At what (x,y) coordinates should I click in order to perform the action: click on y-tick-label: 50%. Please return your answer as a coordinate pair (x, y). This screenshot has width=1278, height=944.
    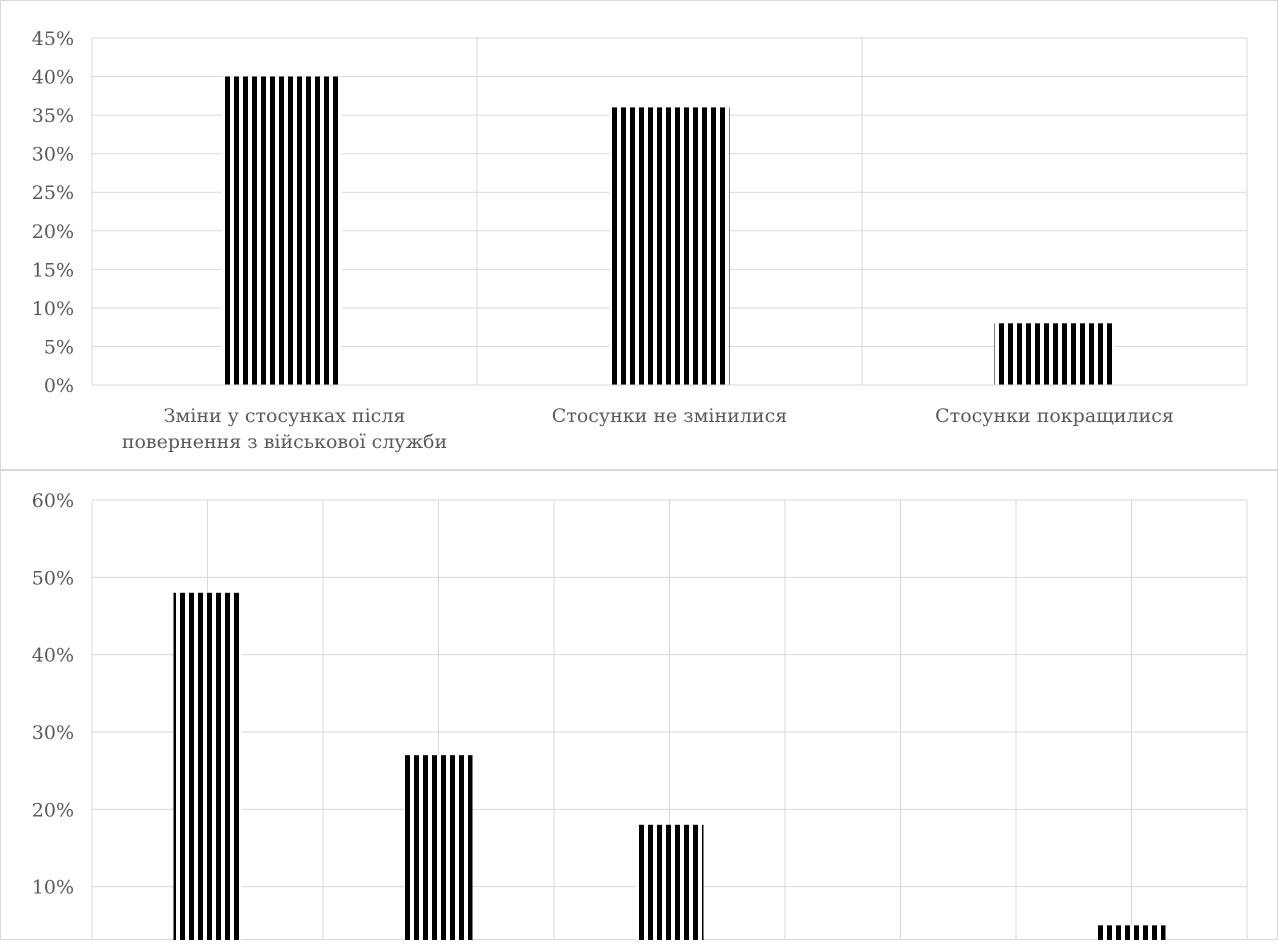
    Looking at the image, I should click on (53, 578).